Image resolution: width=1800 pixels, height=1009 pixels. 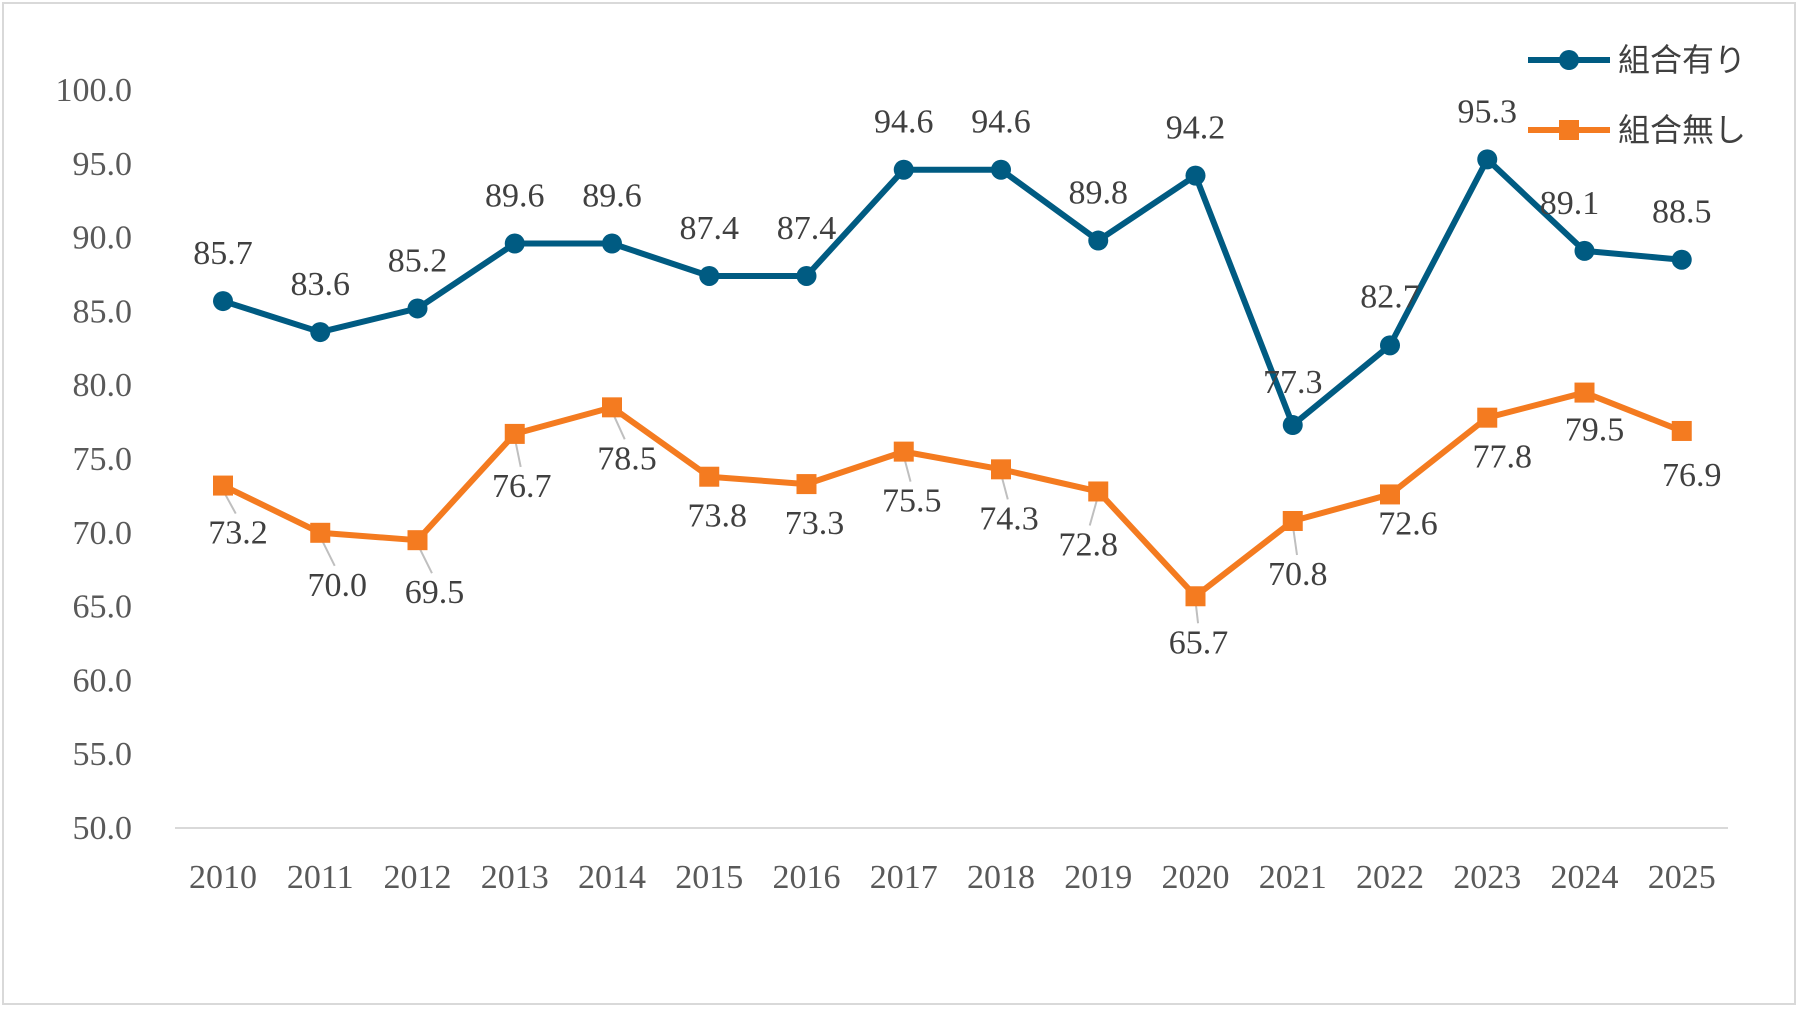 What do you see at coordinates (103, 828) in the screenshot?
I see `y-tick-label: 50.0` at bounding box center [103, 828].